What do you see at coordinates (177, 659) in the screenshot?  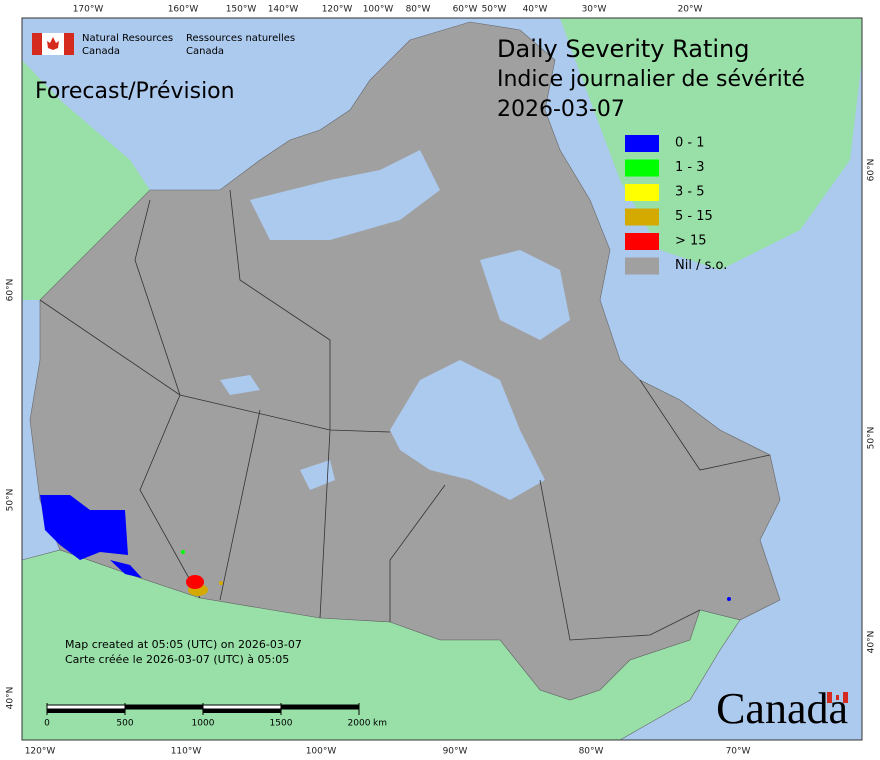 I see `footer-note: Carte créée le 2026-03-07 (UTC) à 05:05` at bounding box center [177, 659].